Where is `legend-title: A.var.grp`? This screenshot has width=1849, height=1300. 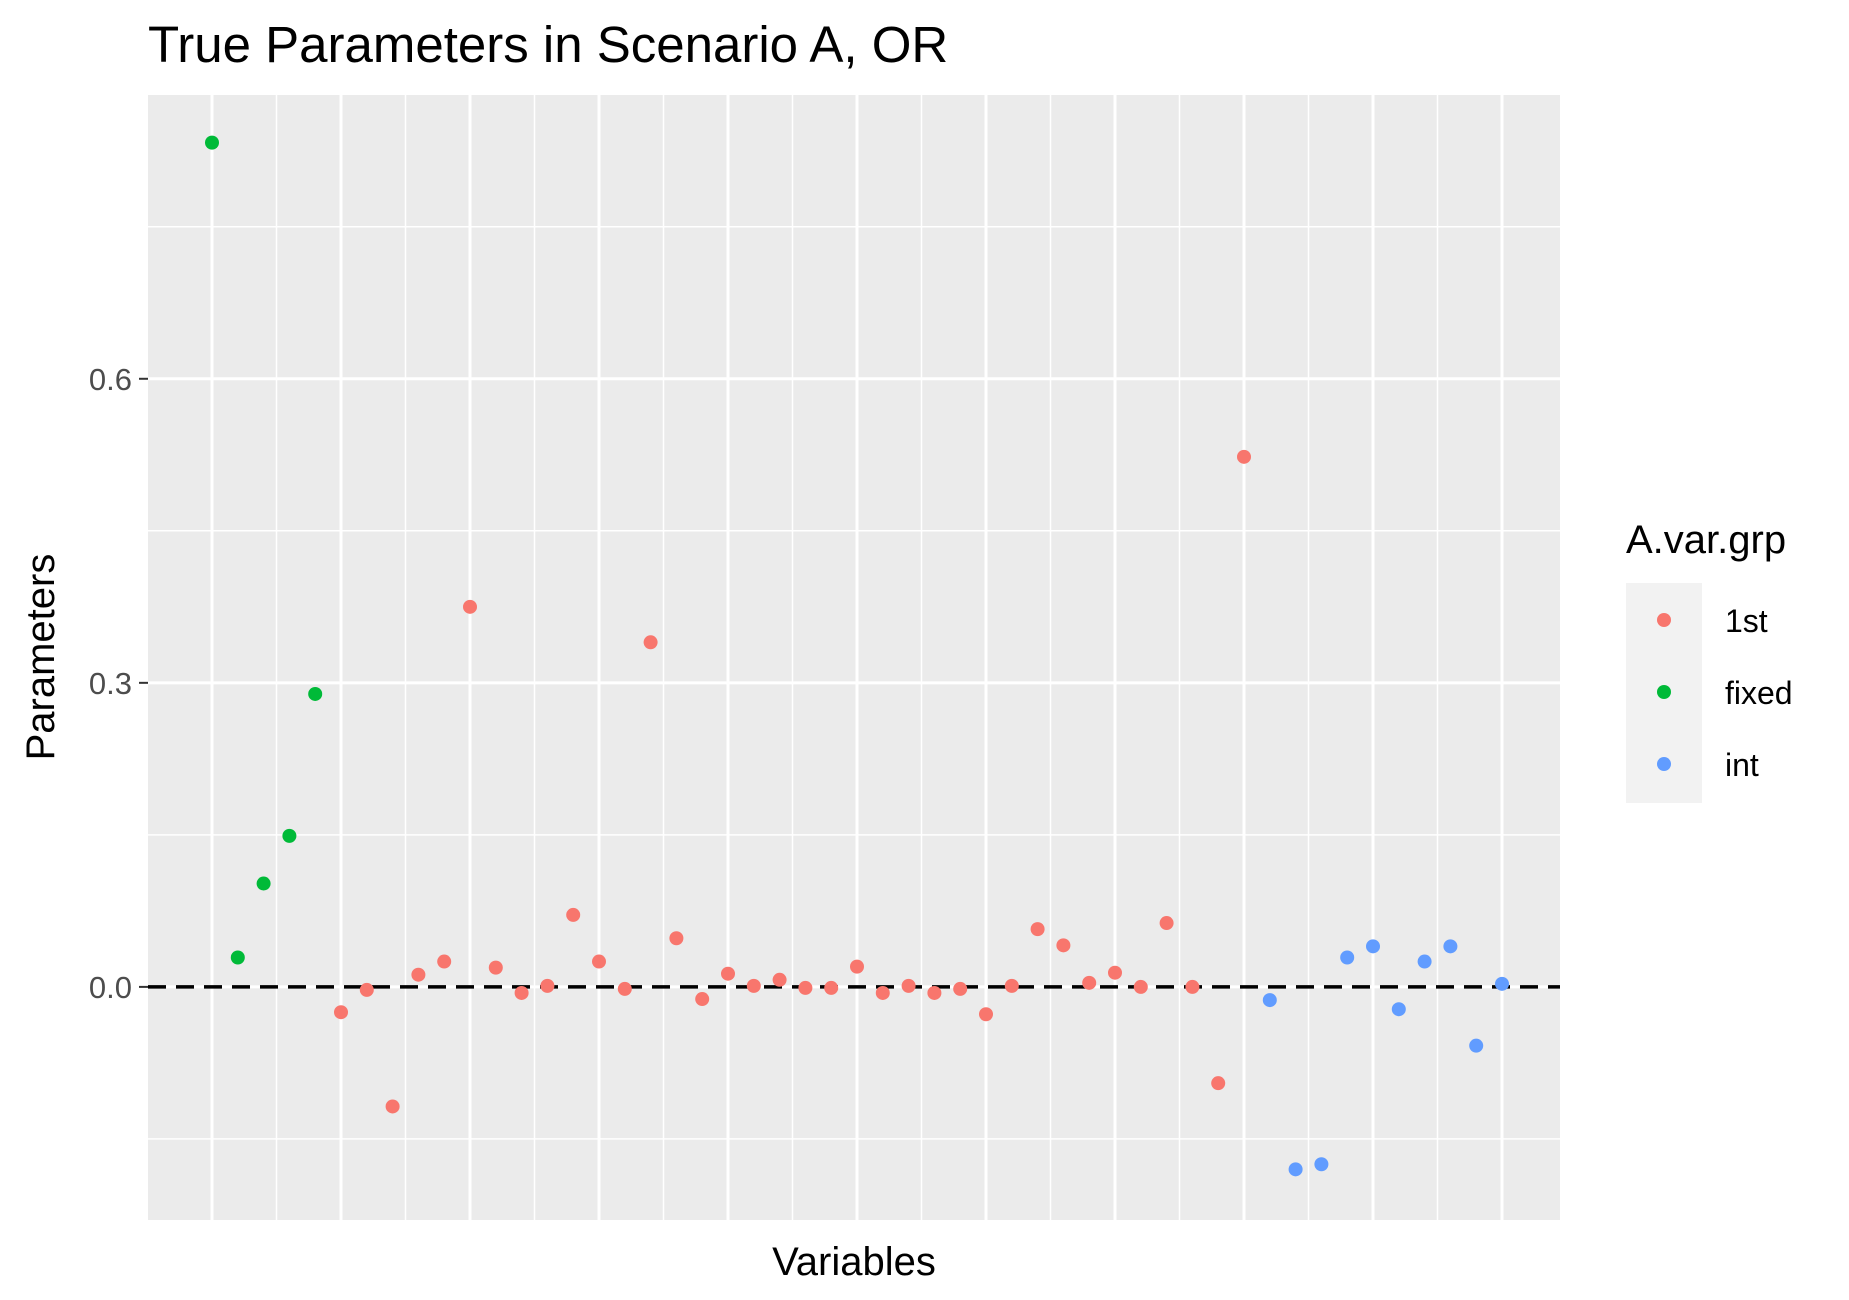 legend-title: A.var.grp is located at coordinates (1706, 540).